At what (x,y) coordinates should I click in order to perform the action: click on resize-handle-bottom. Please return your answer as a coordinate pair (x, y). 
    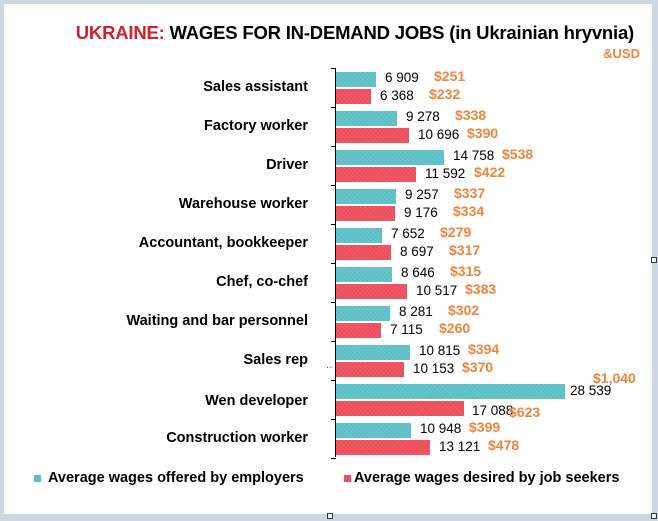
    Looking at the image, I should click on (330, 516).